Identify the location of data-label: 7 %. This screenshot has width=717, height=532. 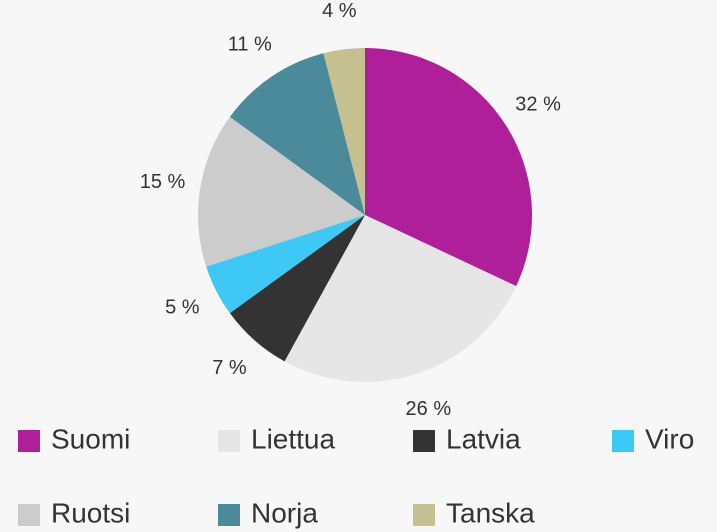
(229, 368).